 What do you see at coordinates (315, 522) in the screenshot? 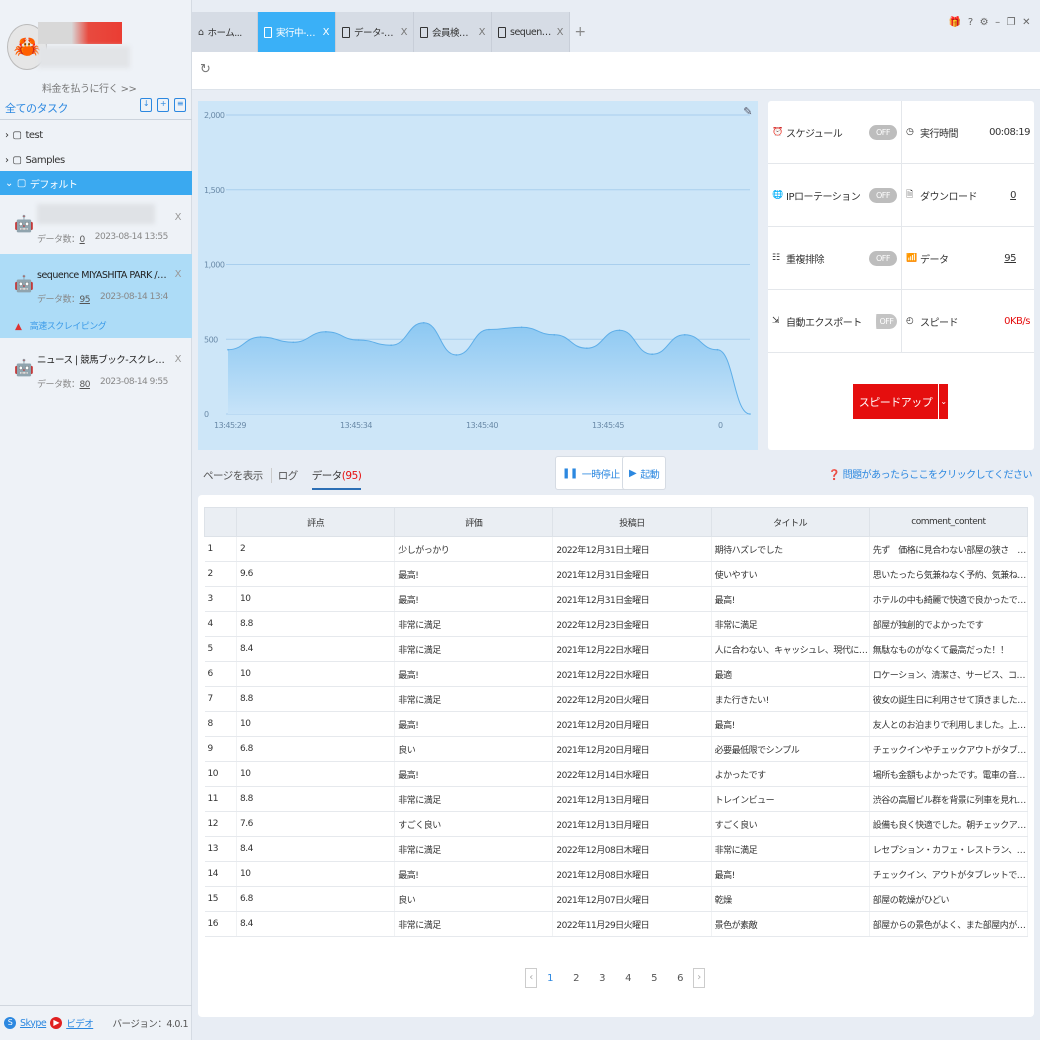
I see `column-header: 評点` at bounding box center [315, 522].